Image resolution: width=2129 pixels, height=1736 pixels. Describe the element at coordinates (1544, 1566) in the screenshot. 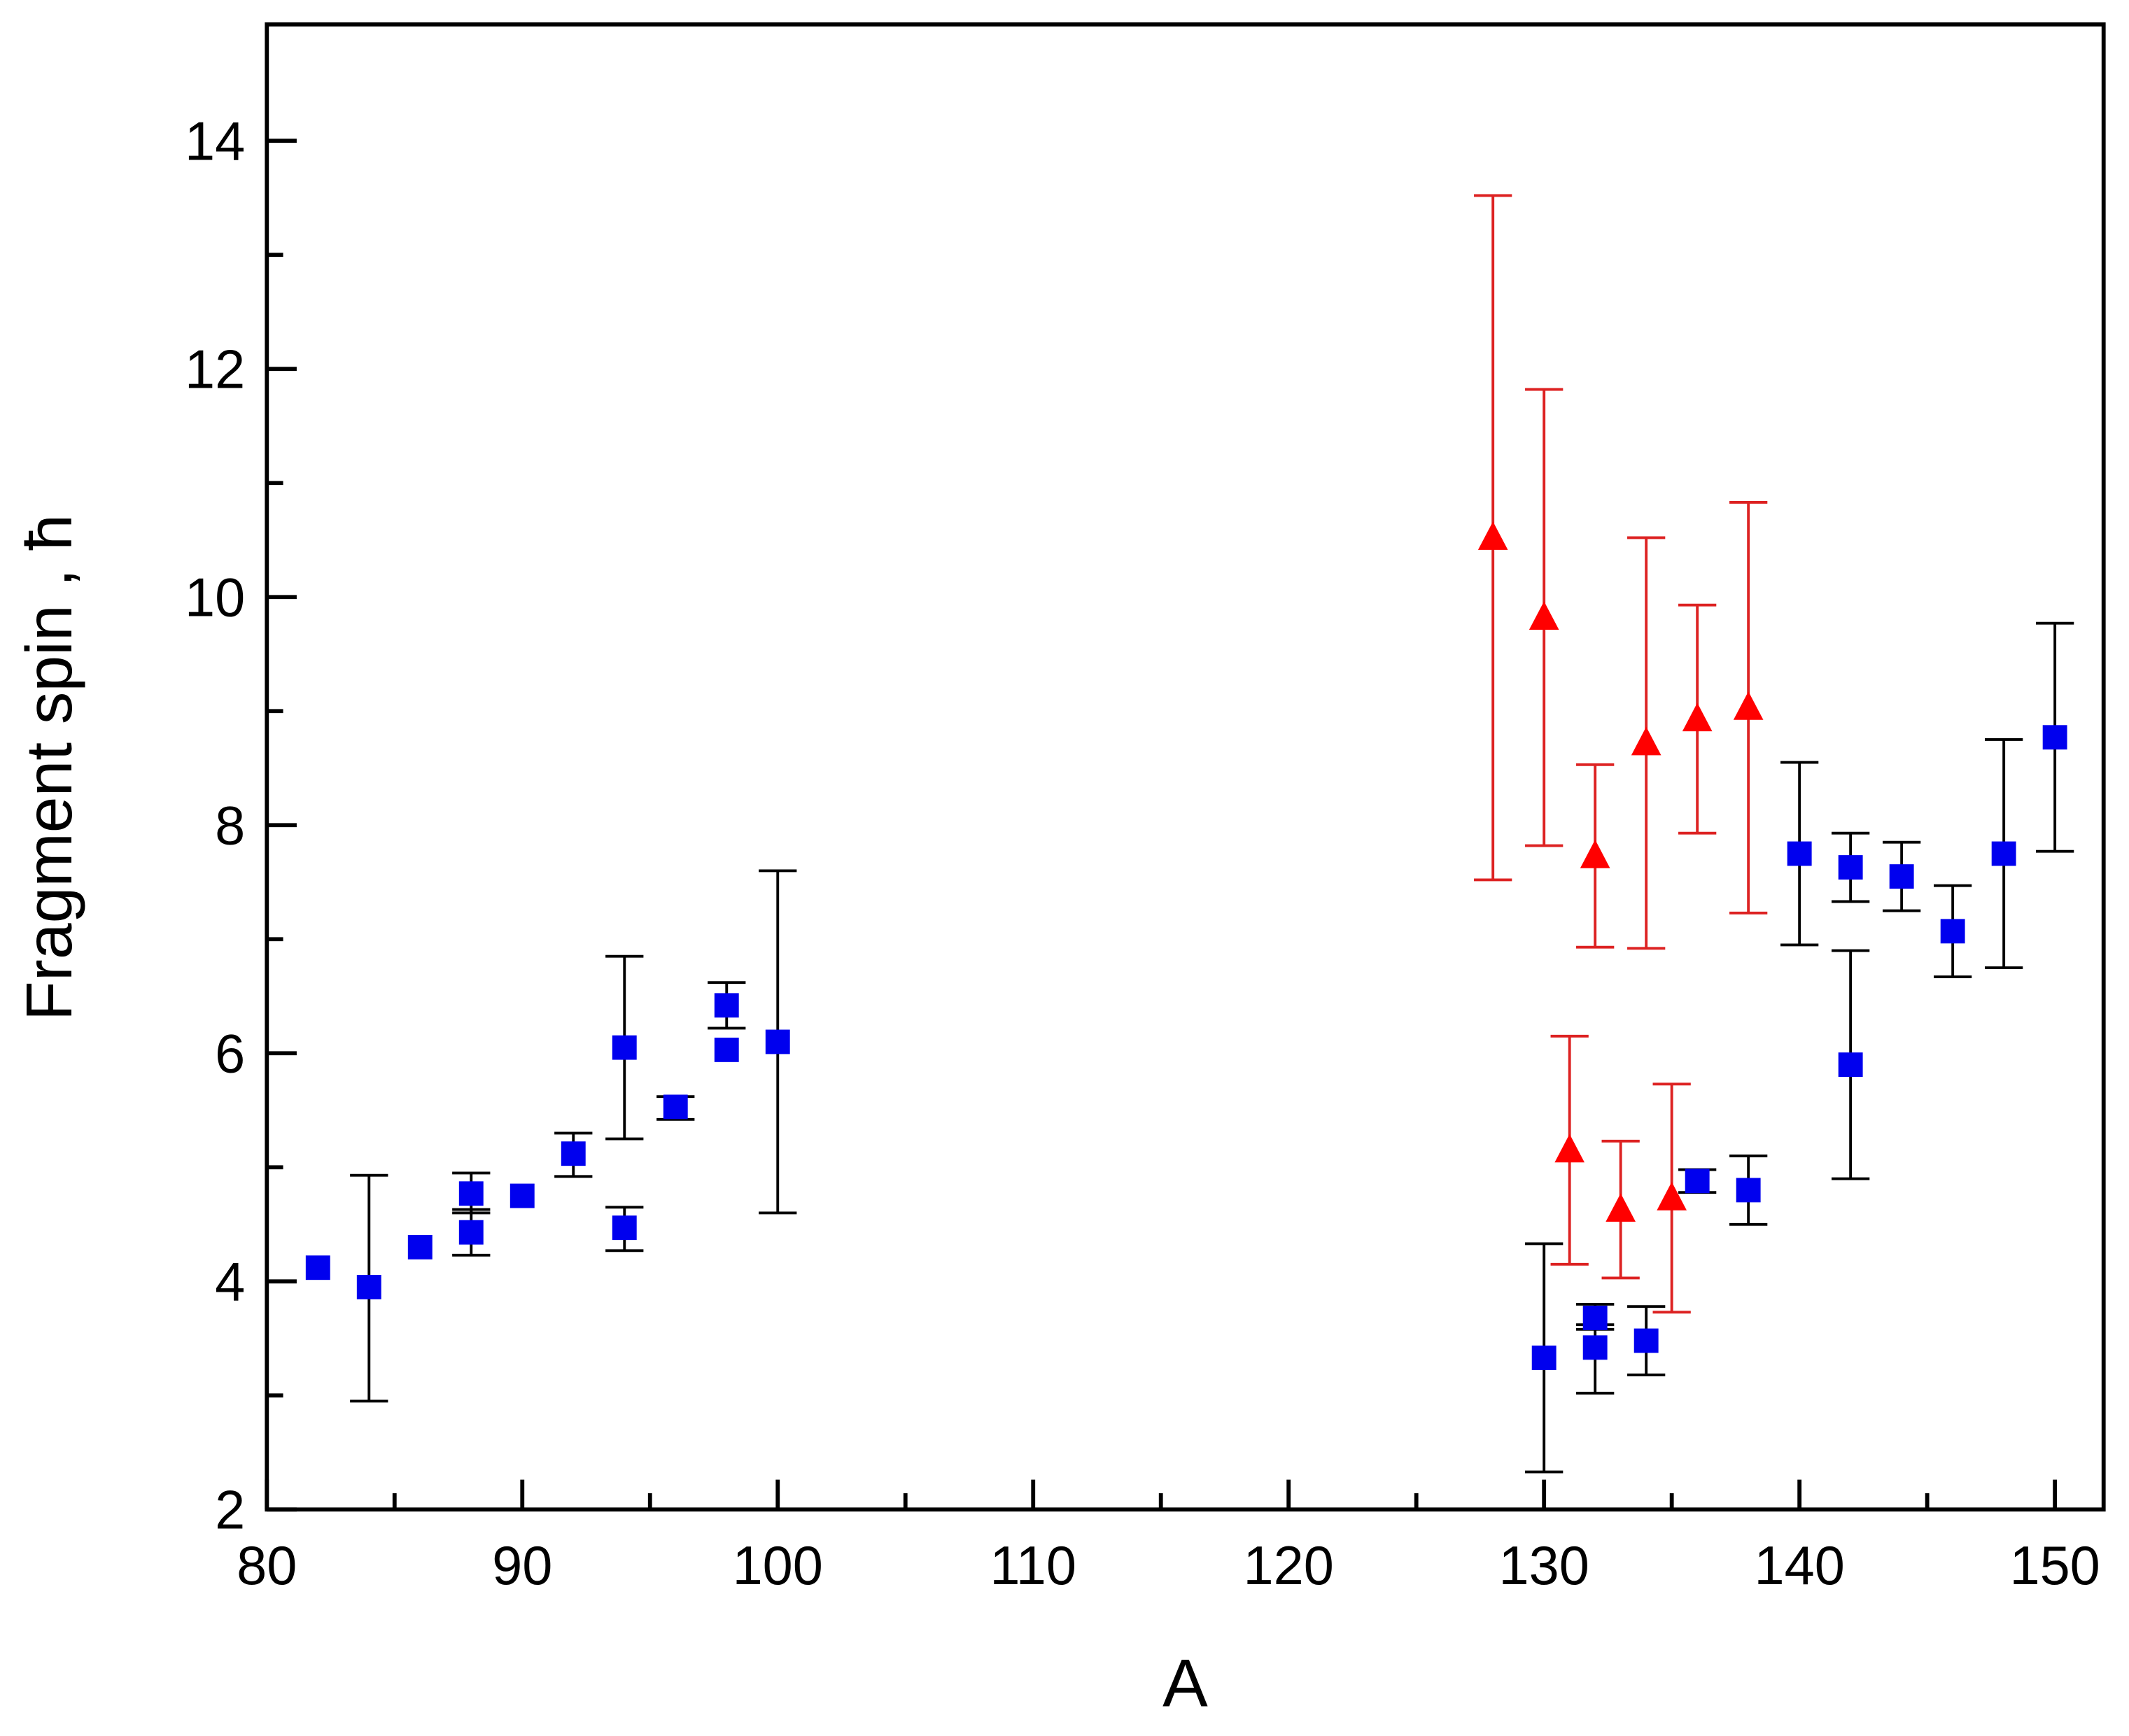

I see `x-tick-label: 130` at that location.